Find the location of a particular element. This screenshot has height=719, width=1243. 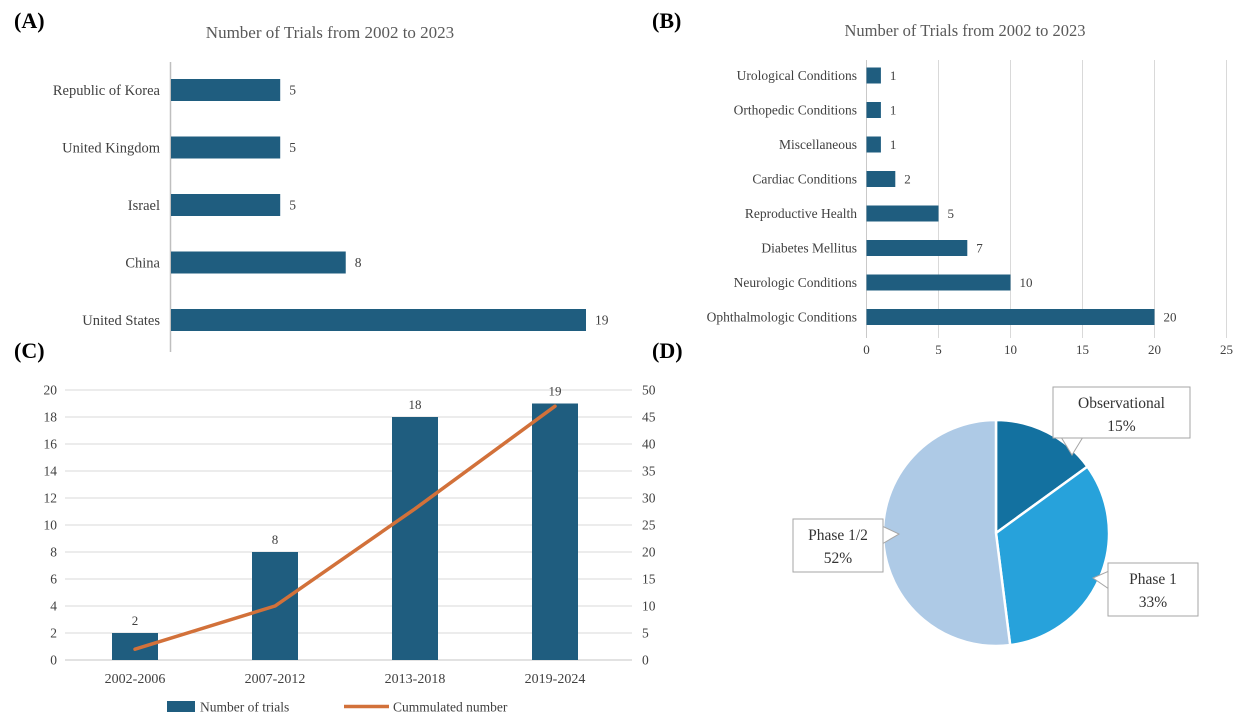

chart-d-phase-pie: Observational 15% Phase 1 33% Phase 1/2 52% is located at coordinates (995, 517).